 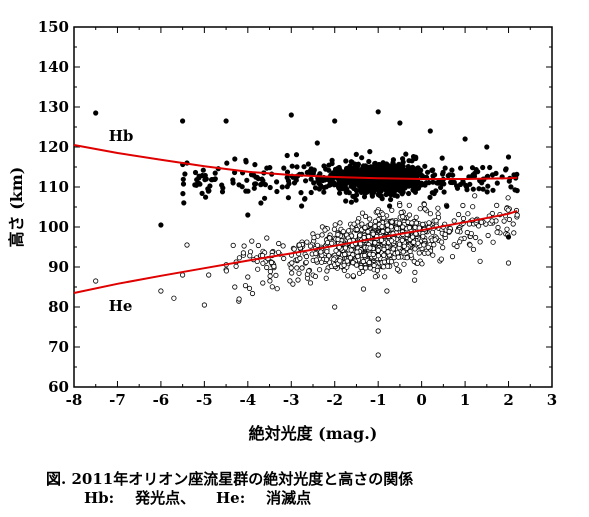 What do you see at coordinates (552, 400) in the screenshot?
I see `x-tick-label: 3` at bounding box center [552, 400].